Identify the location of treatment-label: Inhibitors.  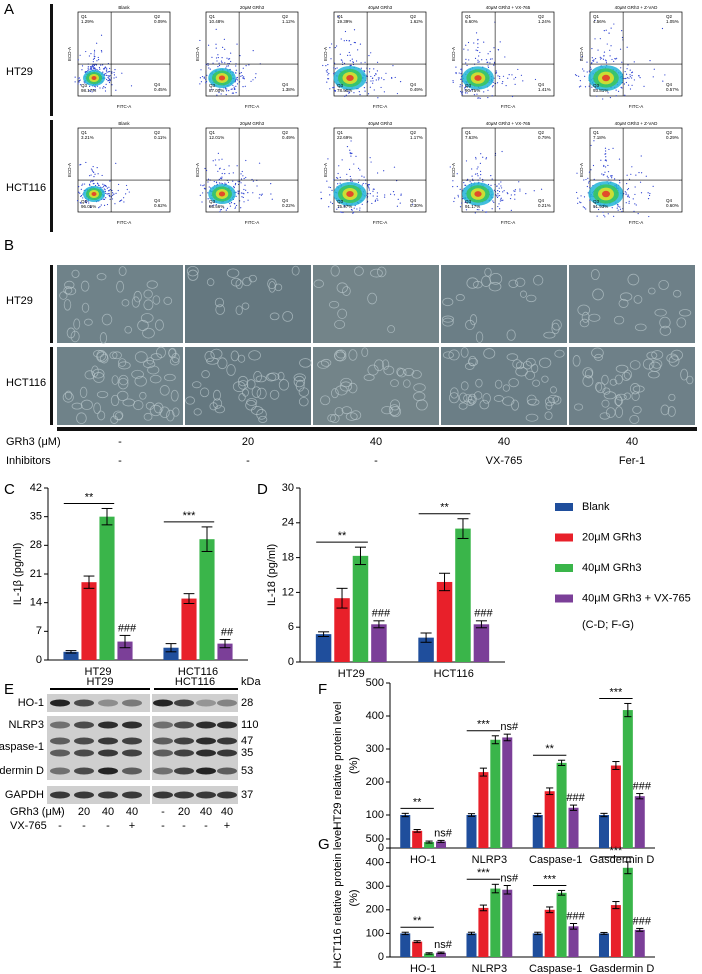
(28, 461).